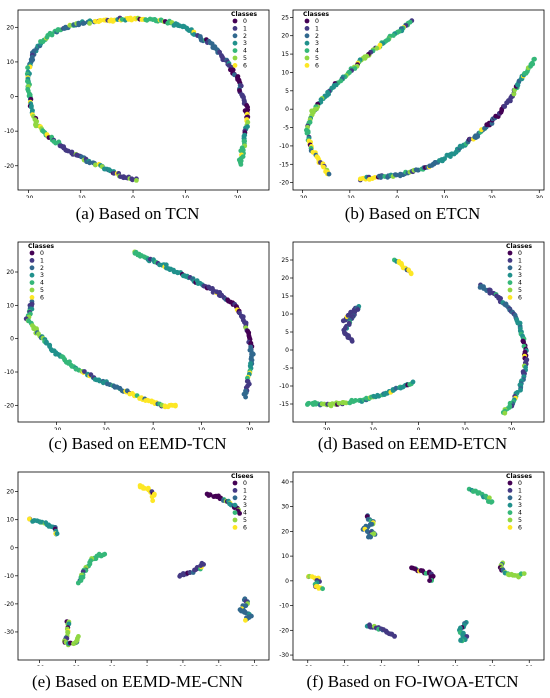 This screenshot has height=698, width=550. What do you see at coordinates (287, 91) in the screenshot?
I see `y-tick-label: 5` at bounding box center [287, 91].